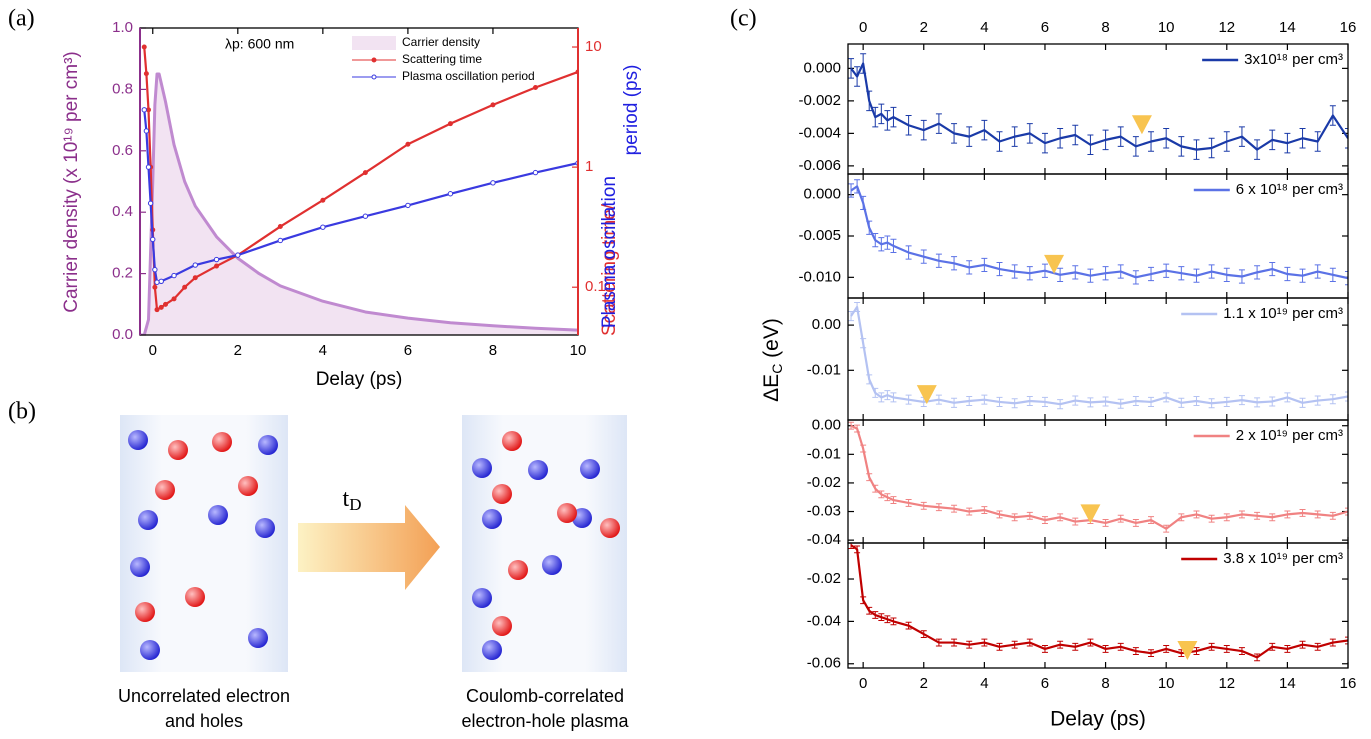 The image size is (1371, 739). Describe the element at coordinates (824, 511) in the screenshot. I see `y-tick-label: -0.03` at that location.